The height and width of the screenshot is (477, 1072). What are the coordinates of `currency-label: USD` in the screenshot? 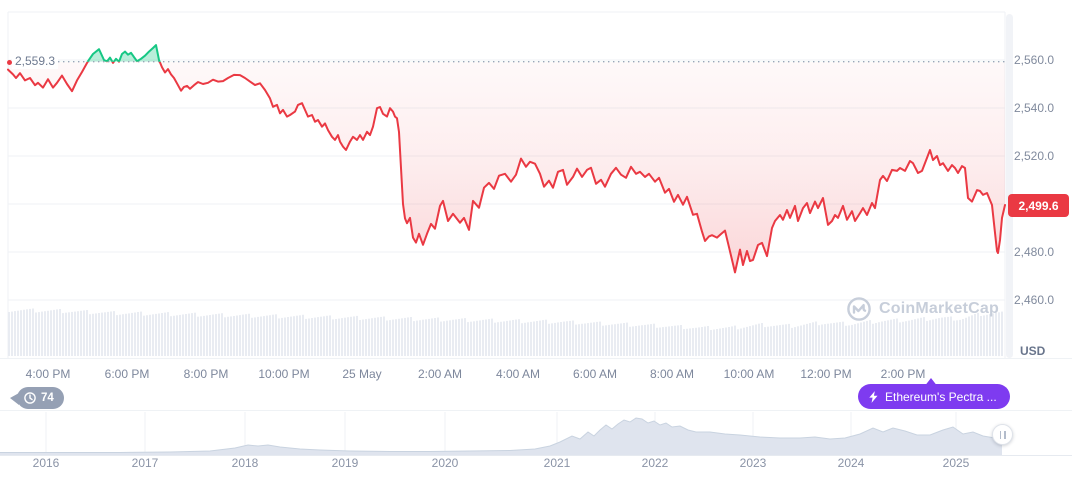 It's located at (1033, 351).